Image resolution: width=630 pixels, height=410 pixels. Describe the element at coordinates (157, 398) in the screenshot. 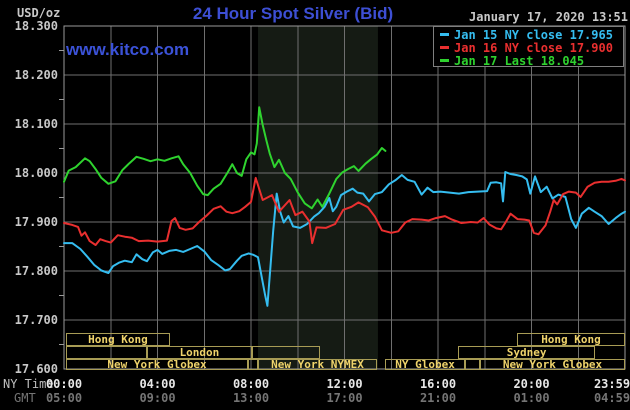

I see `x-axis-tick-label-gmt: 09:00` at that location.